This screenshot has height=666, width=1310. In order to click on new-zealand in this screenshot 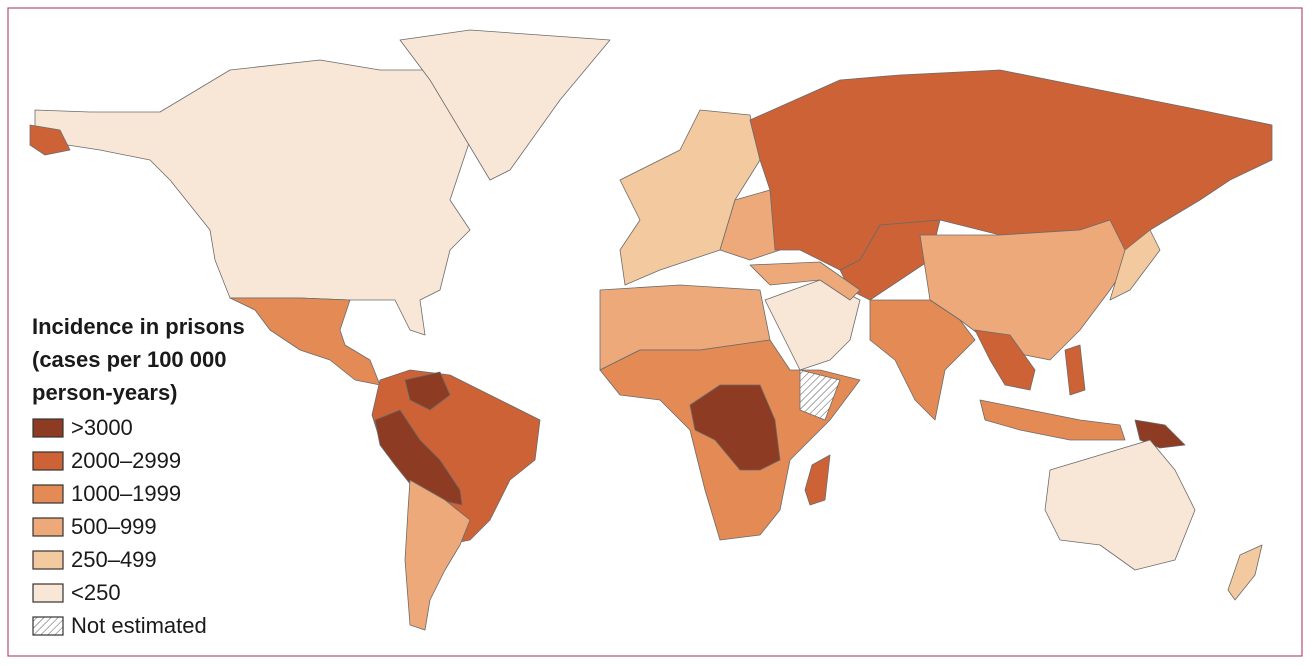, I will do `click(1245, 572)`.